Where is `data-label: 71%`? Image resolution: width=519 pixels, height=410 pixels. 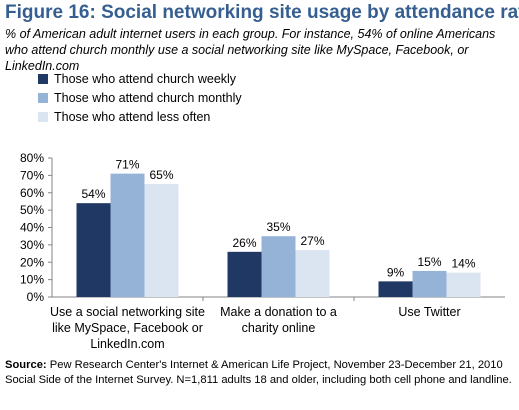 data-label: 71% is located at coordinates (127, 165).